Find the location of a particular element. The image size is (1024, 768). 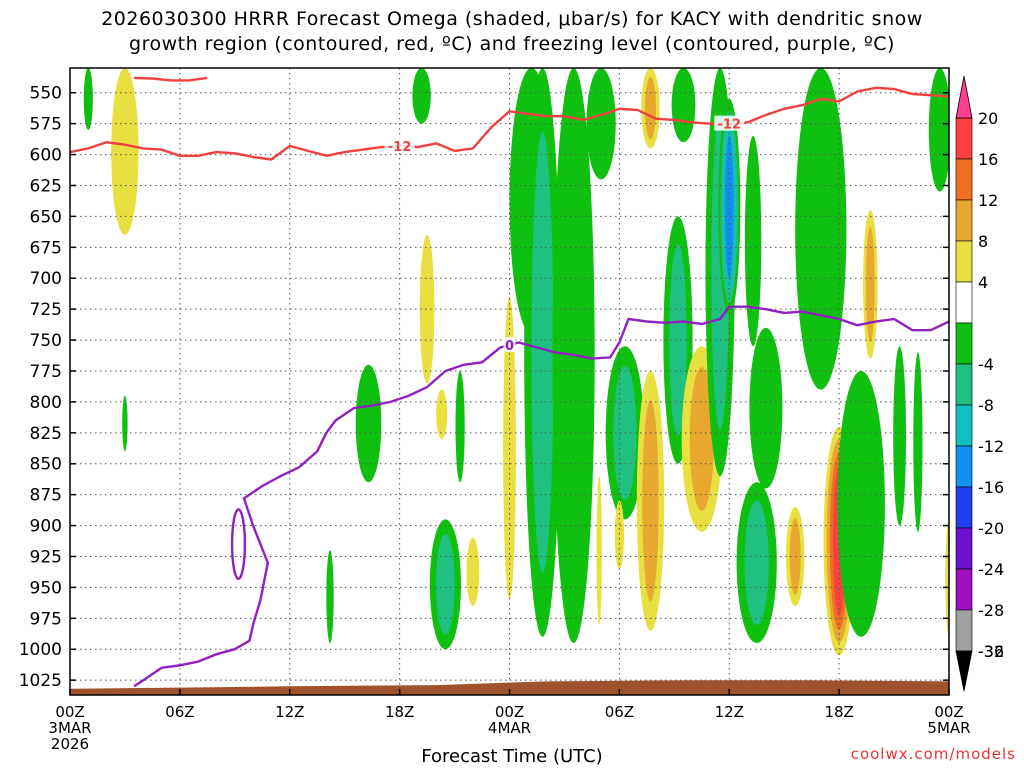

dgz-contour-label-0: -12 is located at coordinates (400, 147).